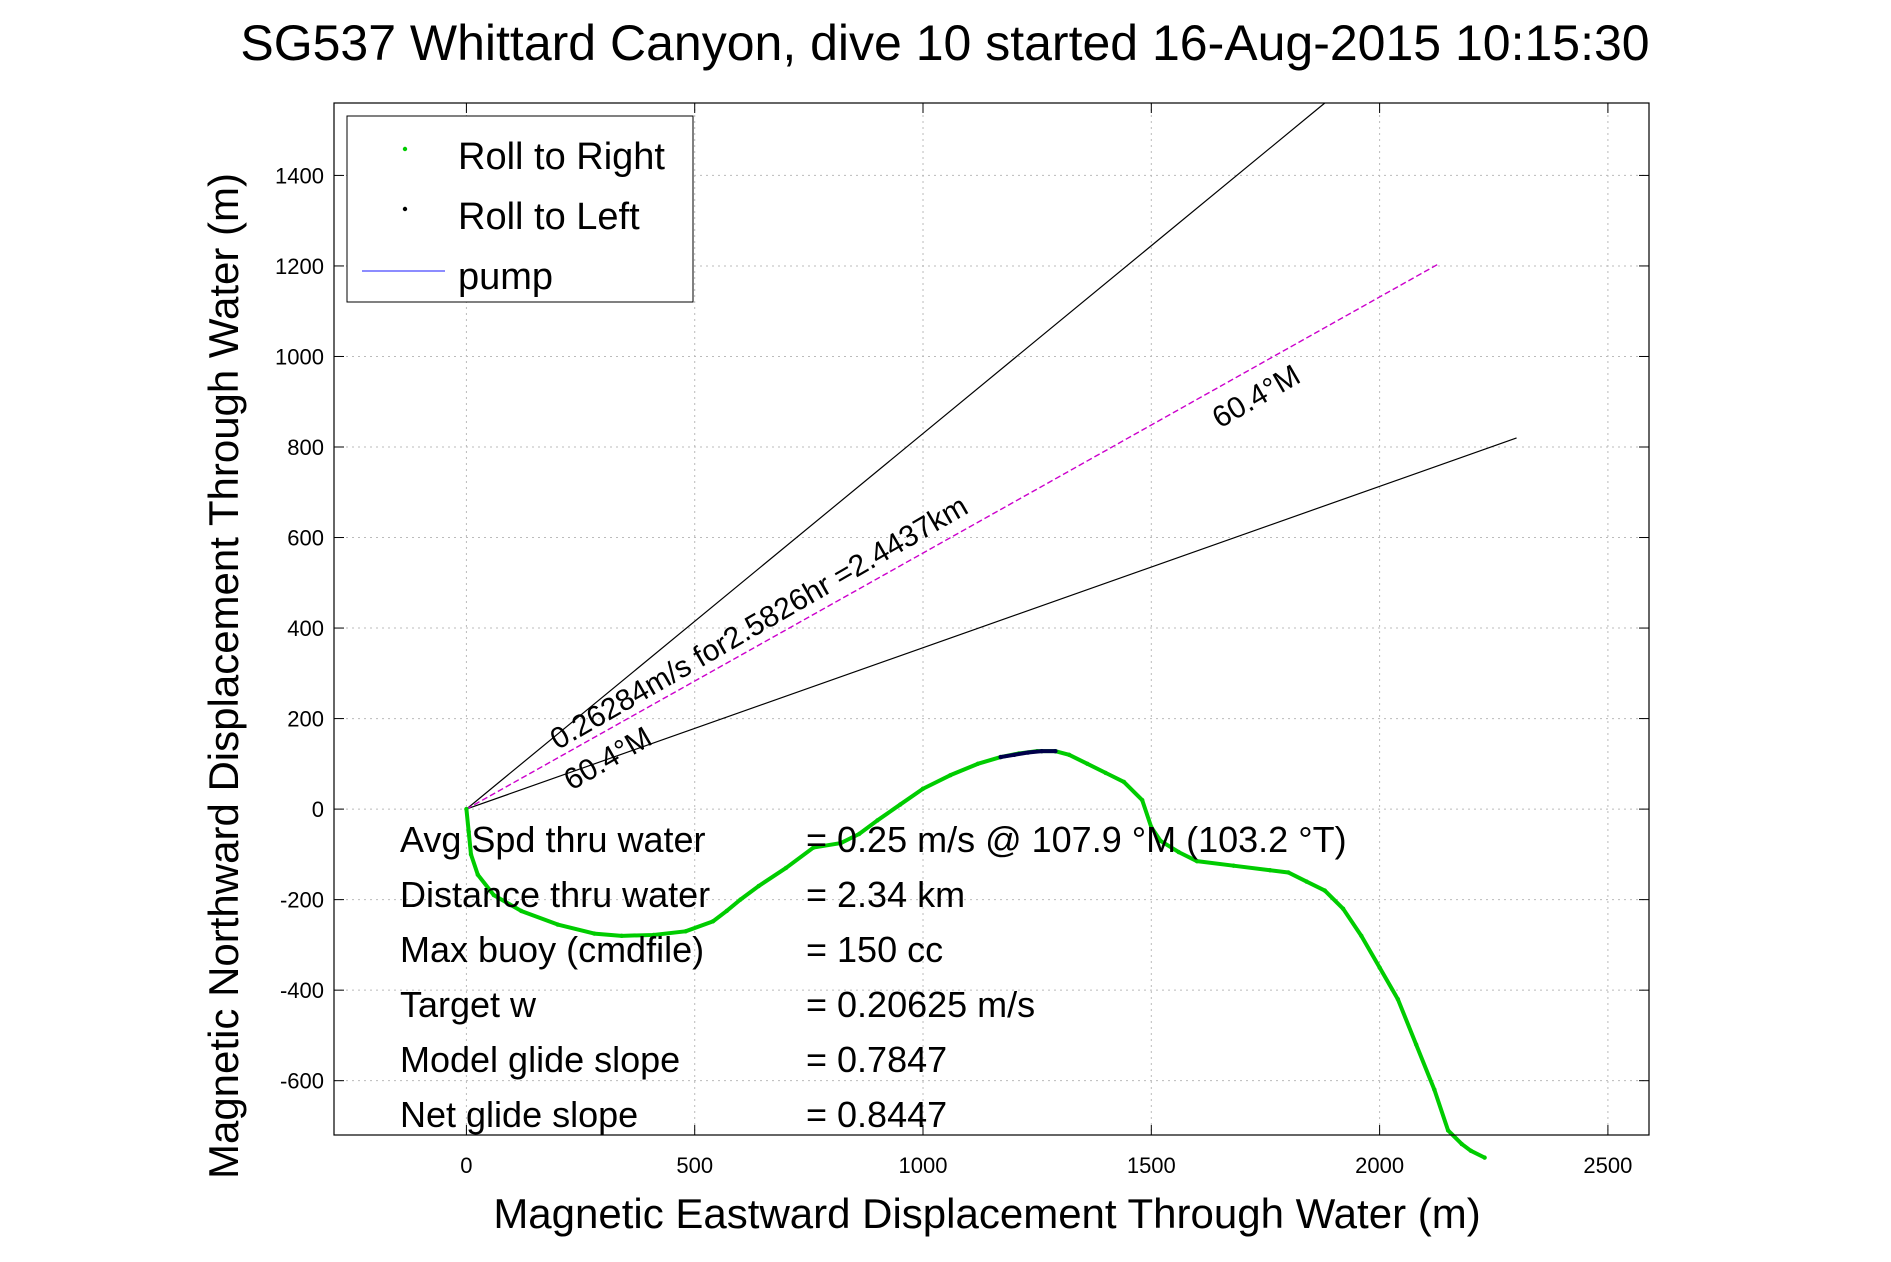 Image resolution: width=1891 pixels, height=1262 pixels. What do you see at coordinates (540, 1059) in the screenshot?
I see `stat-label: Model glide slope` at bounding box center [540, 1059].